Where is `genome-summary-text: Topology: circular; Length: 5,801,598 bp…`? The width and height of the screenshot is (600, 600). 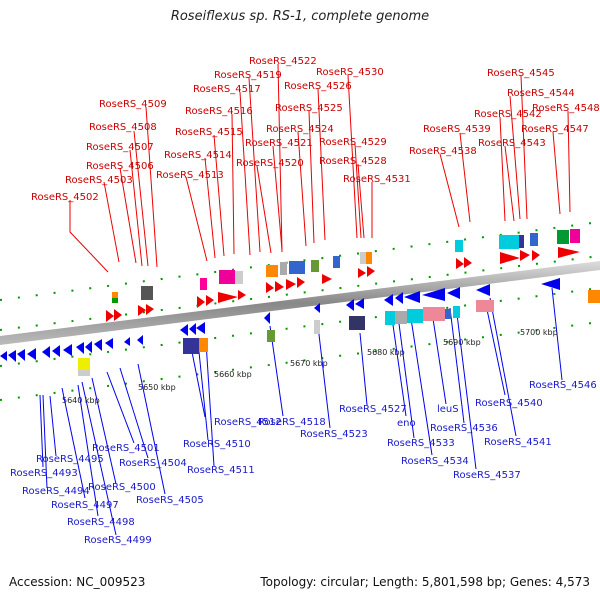 genome-summary-text: Topology: circular; Length: 5,801,598 bp… is located at coordinates (425, 582).